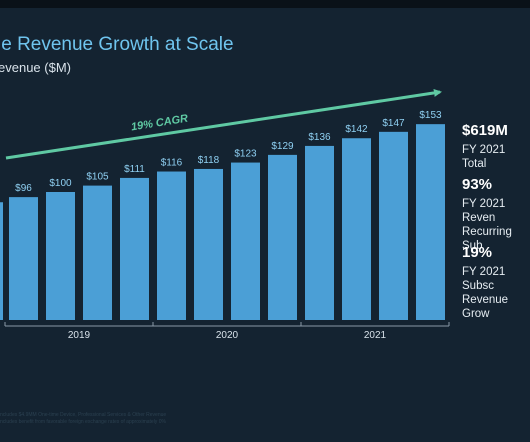 The width and height of the screenshot is (530, 442). I want to click on stat-subscription-growth-desc: FY 2021 Subsc Revenue Grow, so click(485, 293).